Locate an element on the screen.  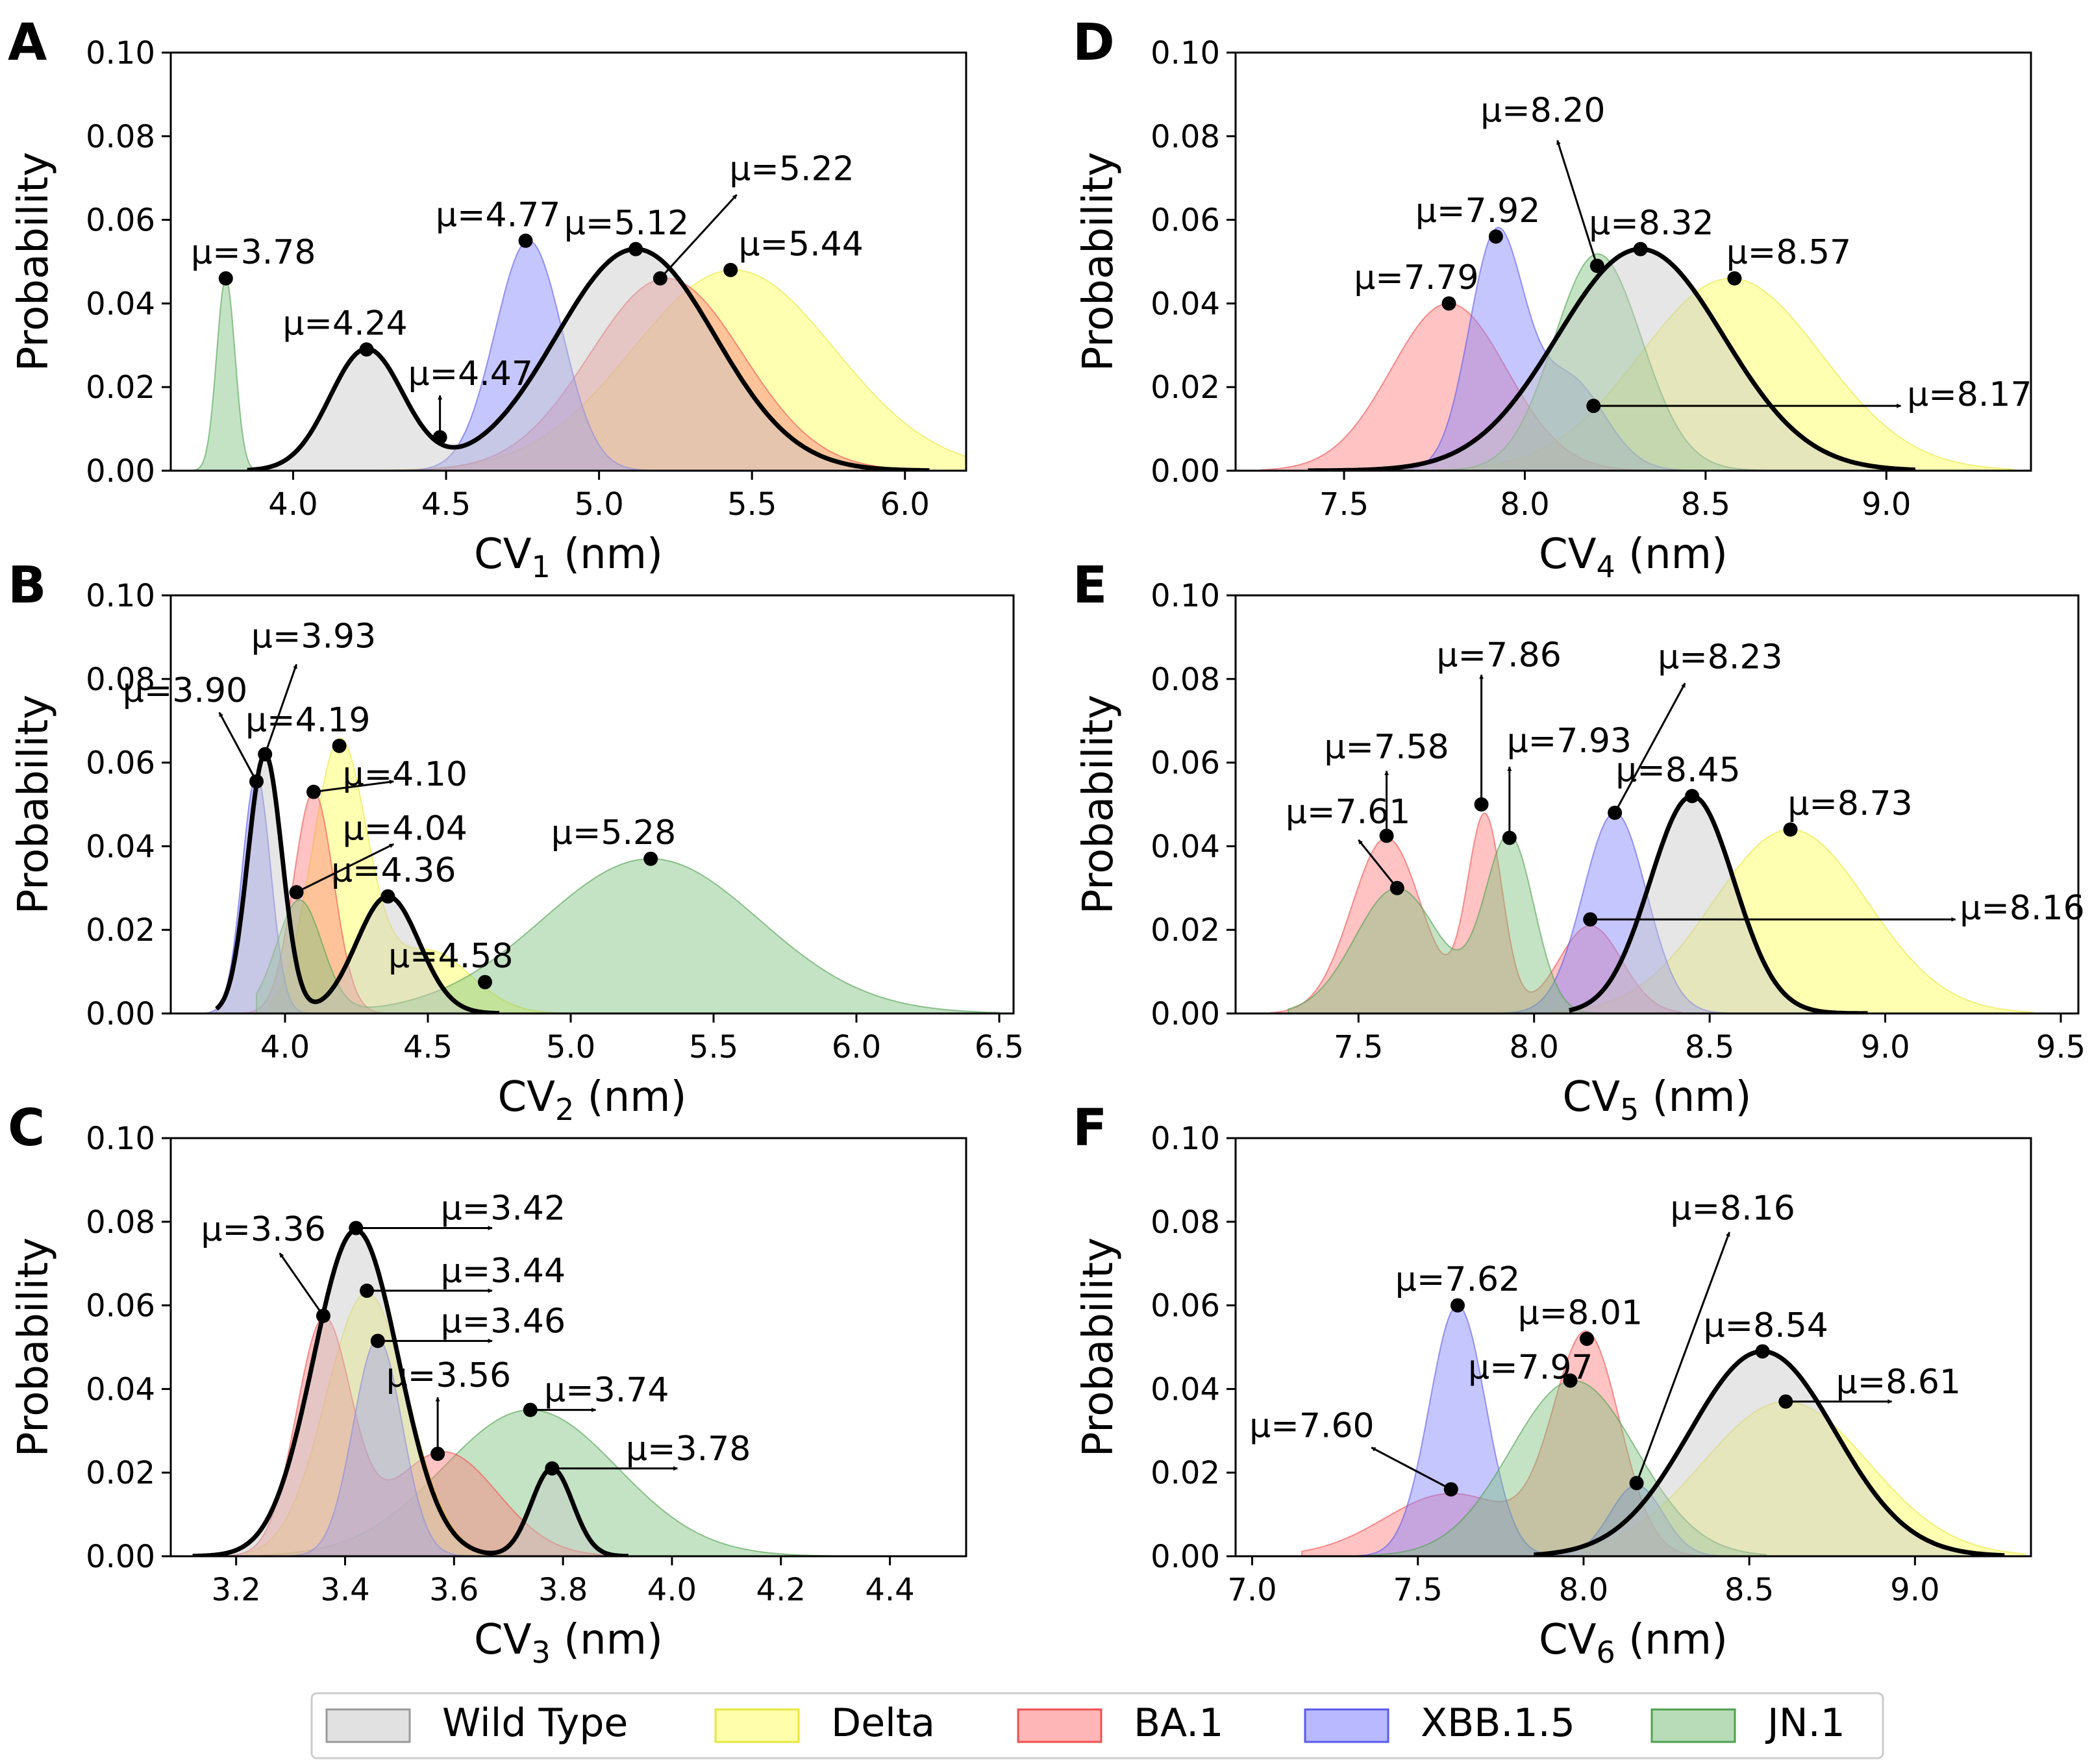
panel-c-annotation-text: μ=3.42 is located at coordinates (503, 1208).